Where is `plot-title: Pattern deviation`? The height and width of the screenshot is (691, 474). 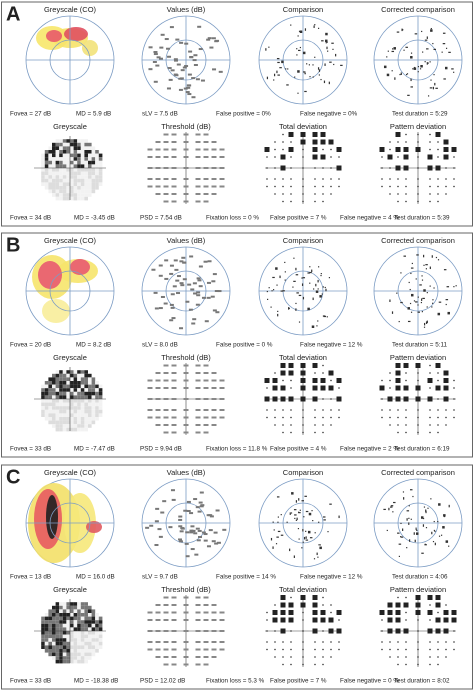 plot-title: Pattern deviation is located at coordinates (418, 357).